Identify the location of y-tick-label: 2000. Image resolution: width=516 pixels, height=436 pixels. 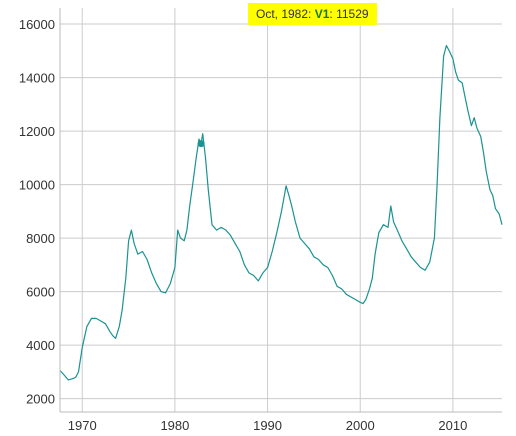
(40, 399).